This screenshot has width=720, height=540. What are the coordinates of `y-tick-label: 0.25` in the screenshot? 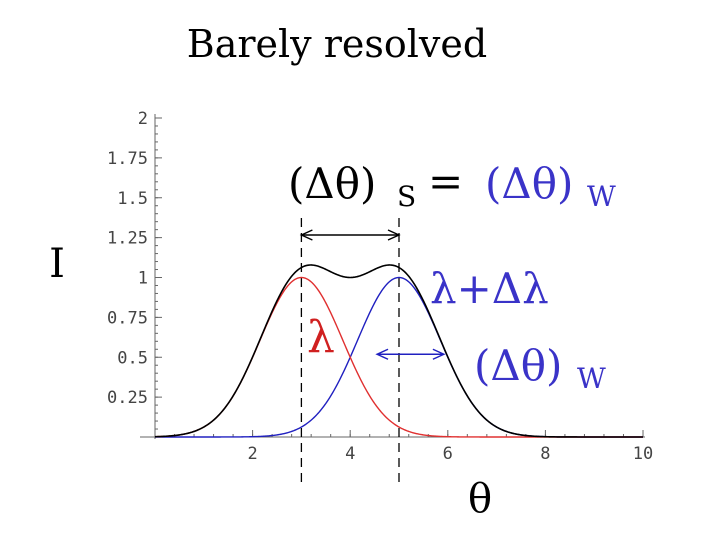 It's located at (127, 398).